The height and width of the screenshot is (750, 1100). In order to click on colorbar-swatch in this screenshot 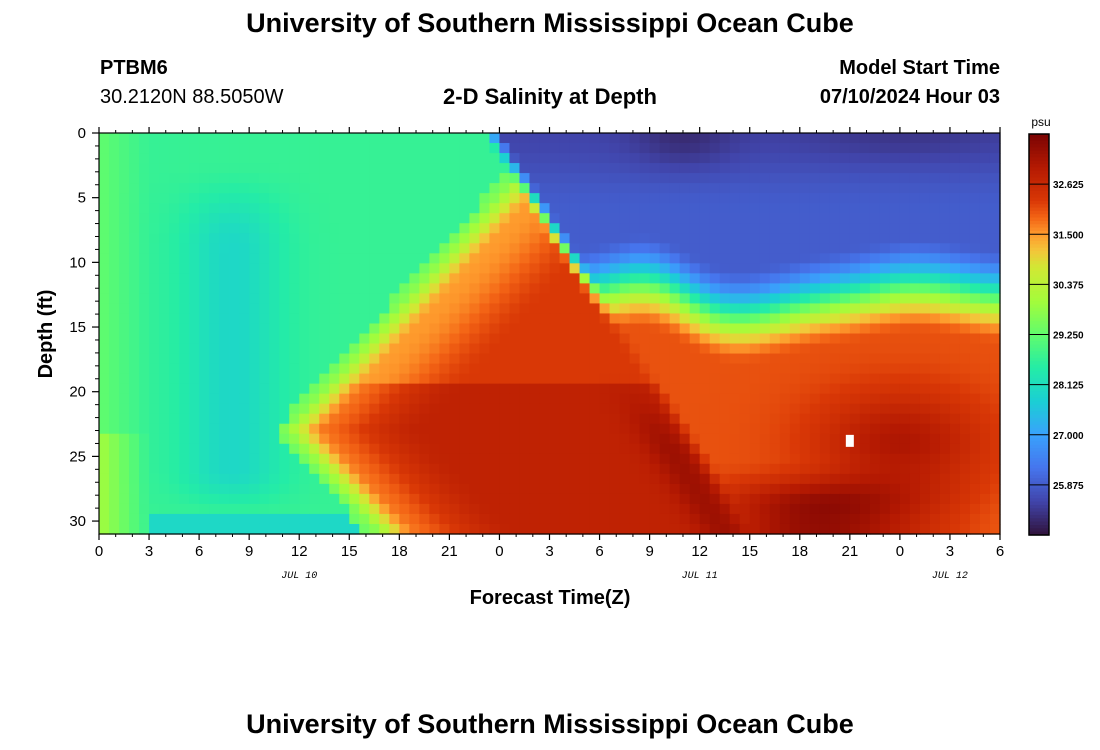, I will do `click(1039, 413)`.